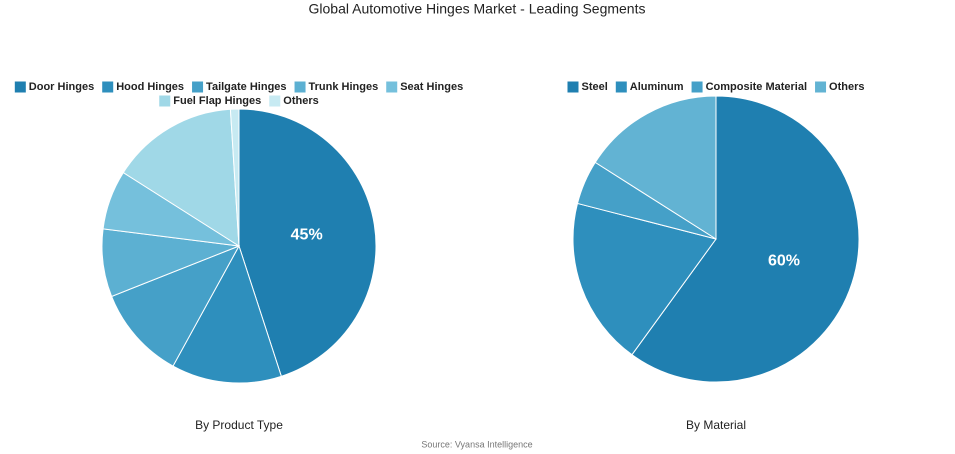 The image size is (955, 454). Describe the element at coordinates (217, 101) in the screenshot. I see `legend-label: Fuel Flap Hinges` at that location.